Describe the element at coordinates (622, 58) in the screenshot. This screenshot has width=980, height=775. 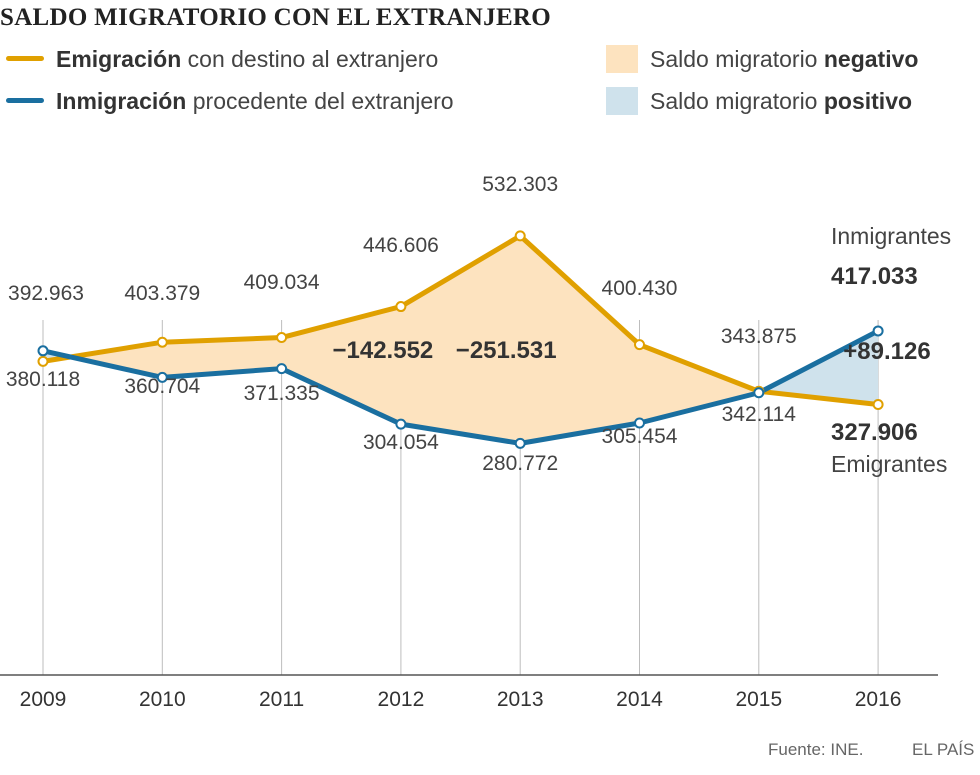
I see `negative-swatch` at that location.